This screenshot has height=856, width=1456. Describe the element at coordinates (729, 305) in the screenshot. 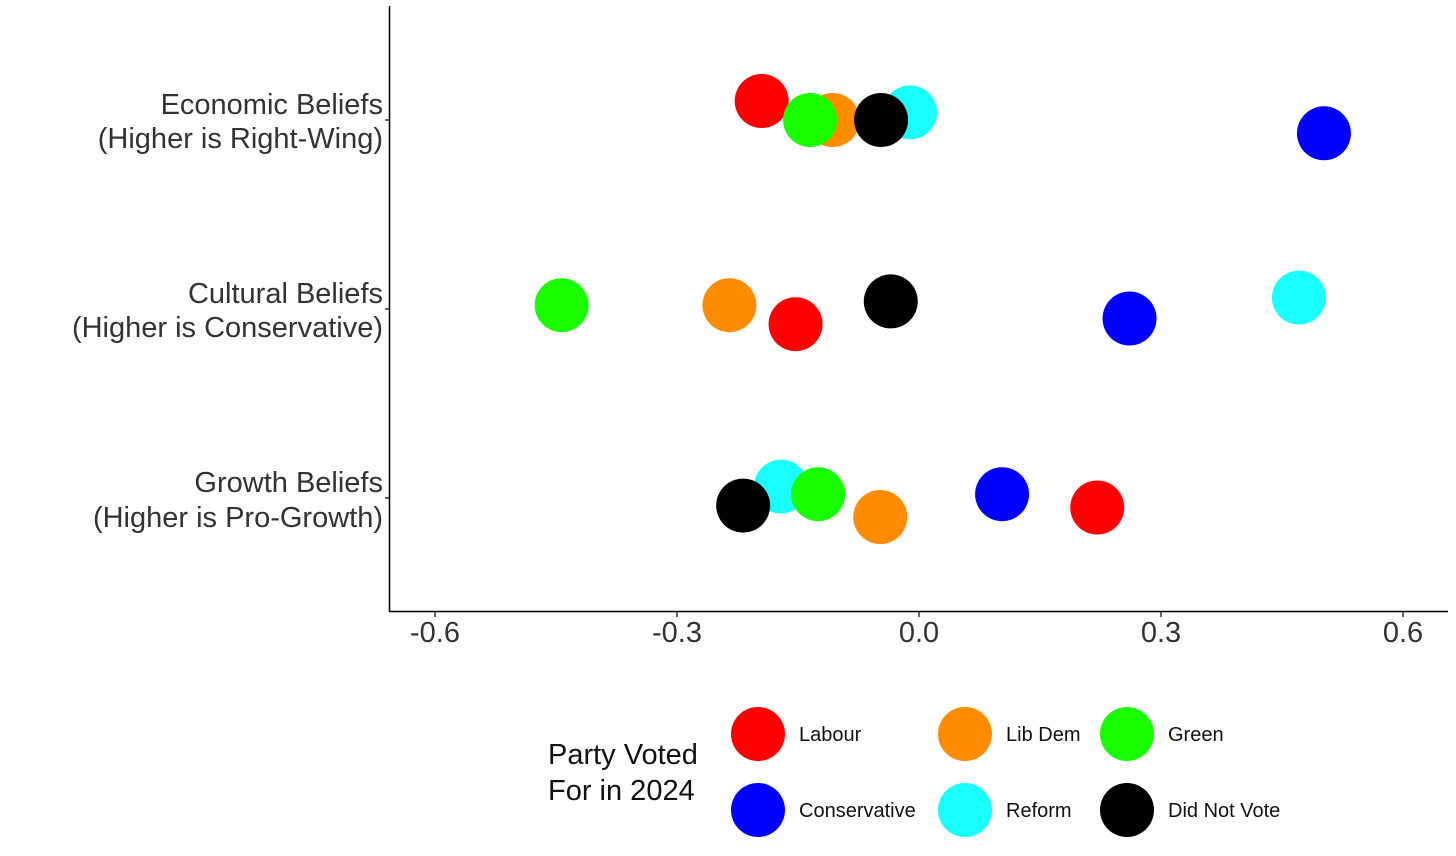

I see `point-lib-dem-cultural` at that location.